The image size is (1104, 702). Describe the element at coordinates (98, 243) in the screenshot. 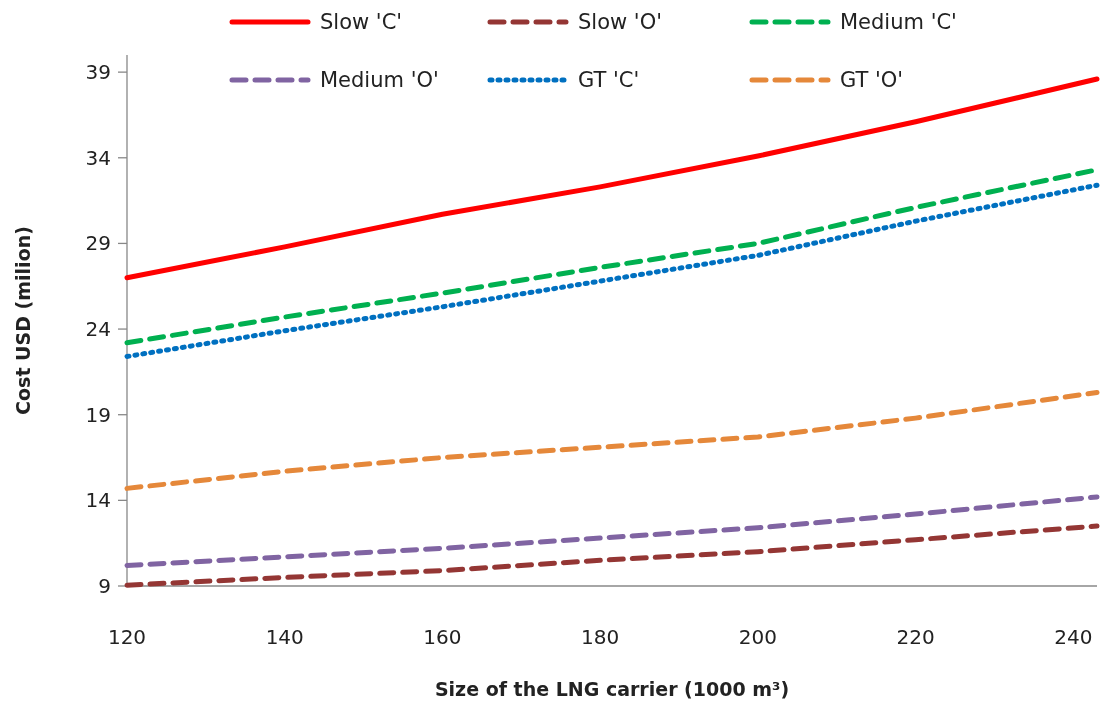

I see `y-tick-label: 29` at that location.